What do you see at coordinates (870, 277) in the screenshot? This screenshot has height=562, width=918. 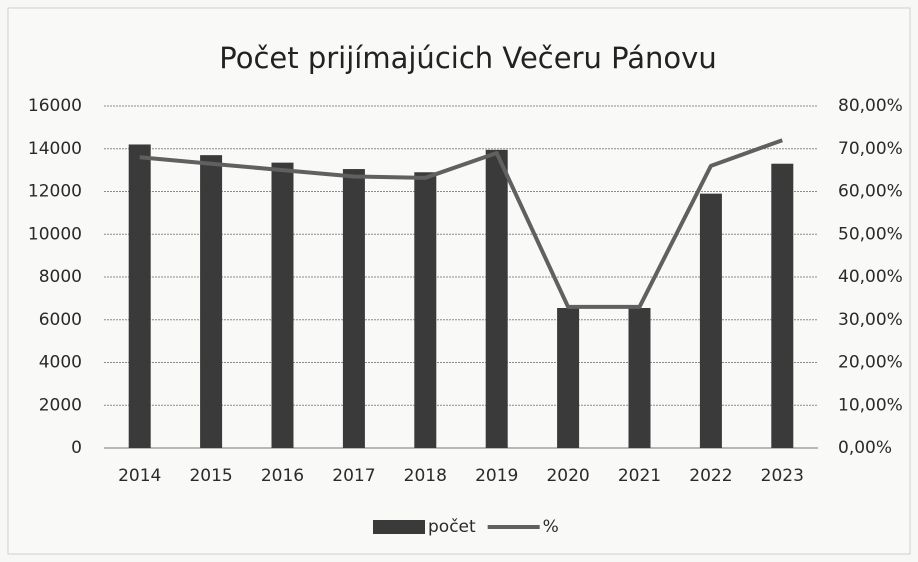 I see `y2-tick-label: 40,00%` at bounding box center [870, 277].